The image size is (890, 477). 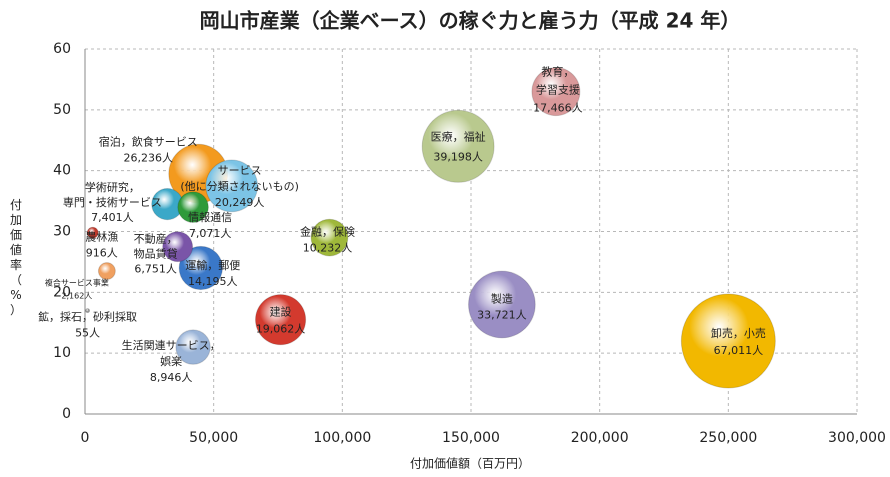 I want to click on bubble-size-label: 14,195人, so click(x=213, y=281).